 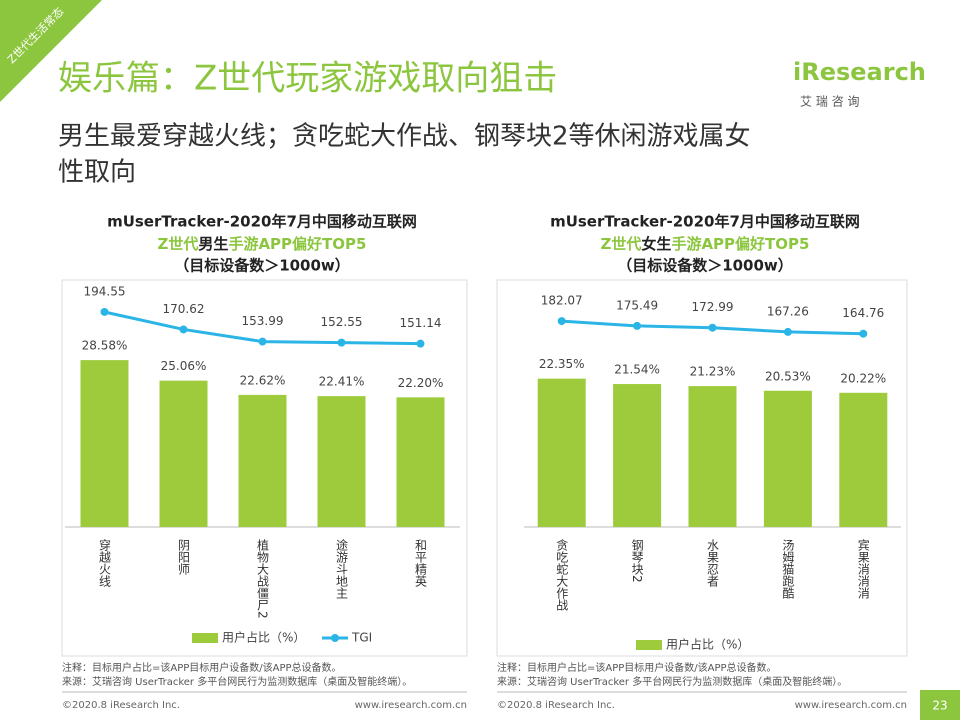 I want to click on value-label: 21.54%, so click(x=637, y=370).